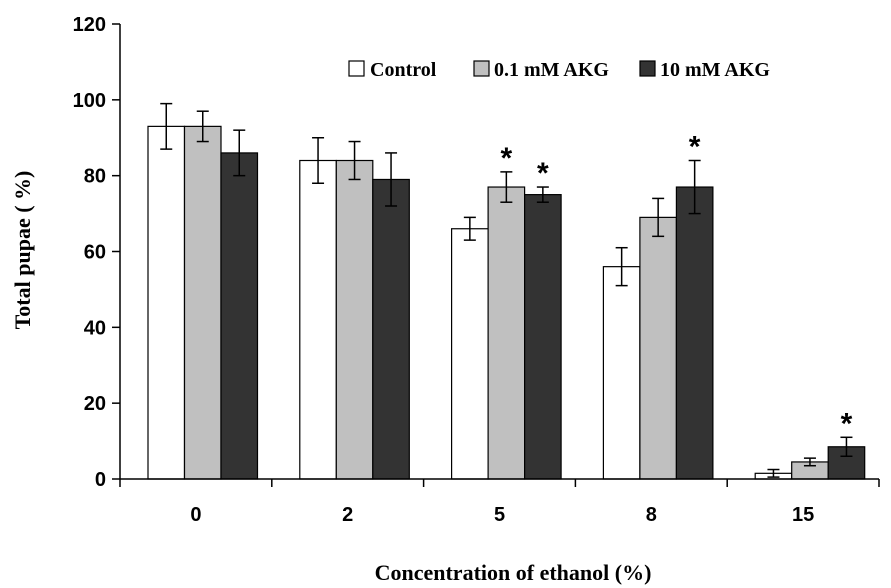  Describe the element at coordinates (95, 404) in the screenshot. I see `y-tick-label: 20` at that location.